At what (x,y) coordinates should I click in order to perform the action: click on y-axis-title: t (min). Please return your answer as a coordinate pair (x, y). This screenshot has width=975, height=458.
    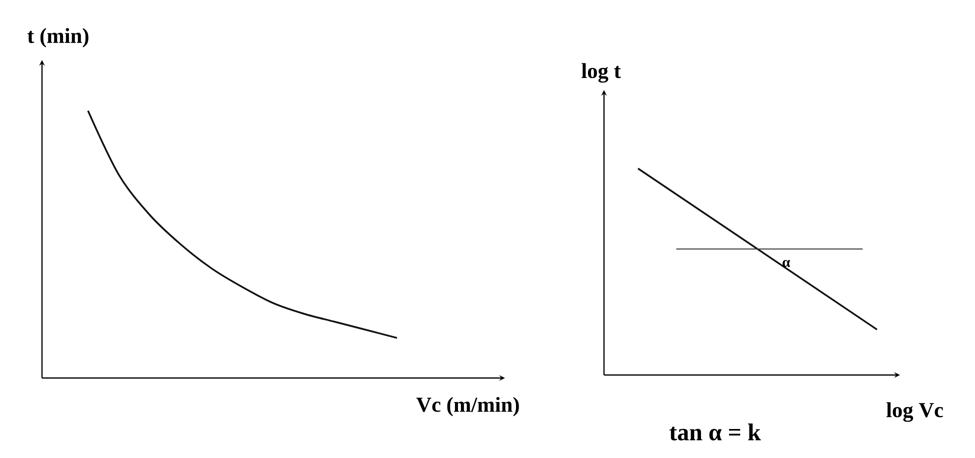
    Looking at the image, I should click on (57, 38).